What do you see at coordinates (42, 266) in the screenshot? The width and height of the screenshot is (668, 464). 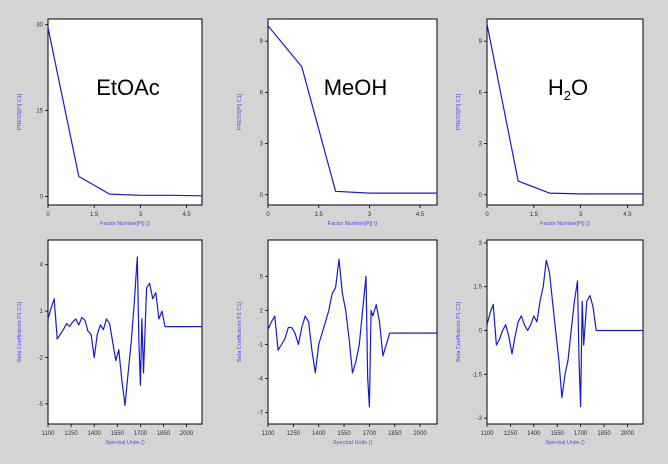 I see `y-tick-label: 4` at bounding box center [42, 266].